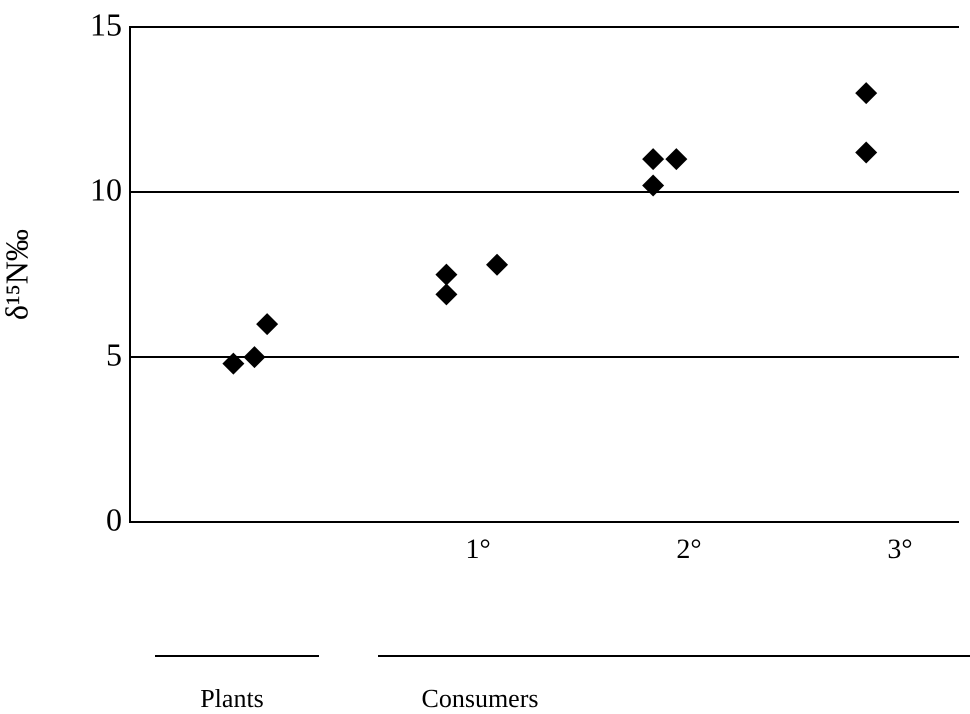  I want to click on text: Plants, so click(232, 698).